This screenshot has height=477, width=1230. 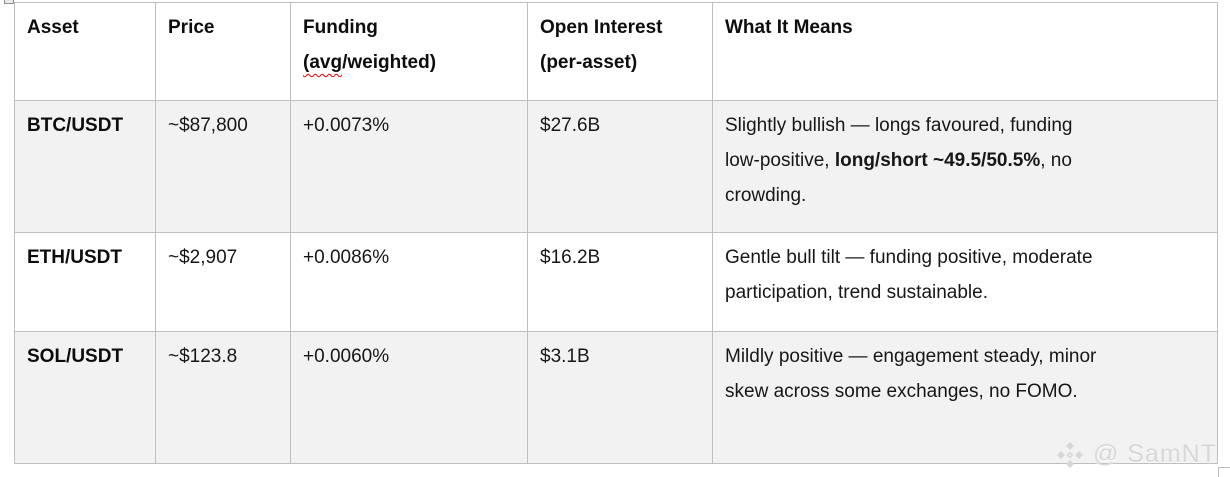 I want to click on text-segment: /weighted), so click(x=389, y=62).